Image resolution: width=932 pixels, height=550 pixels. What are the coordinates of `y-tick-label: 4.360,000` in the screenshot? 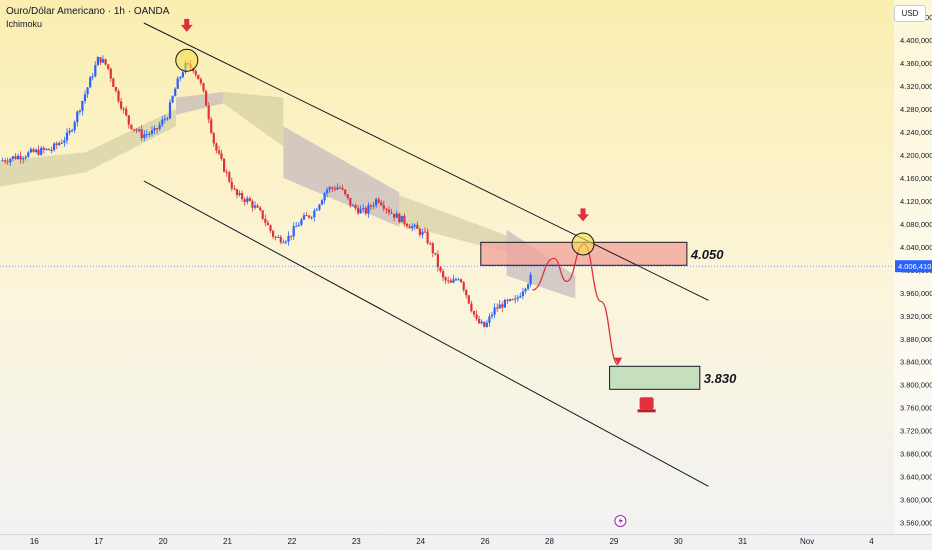 It's located at (916, 63).